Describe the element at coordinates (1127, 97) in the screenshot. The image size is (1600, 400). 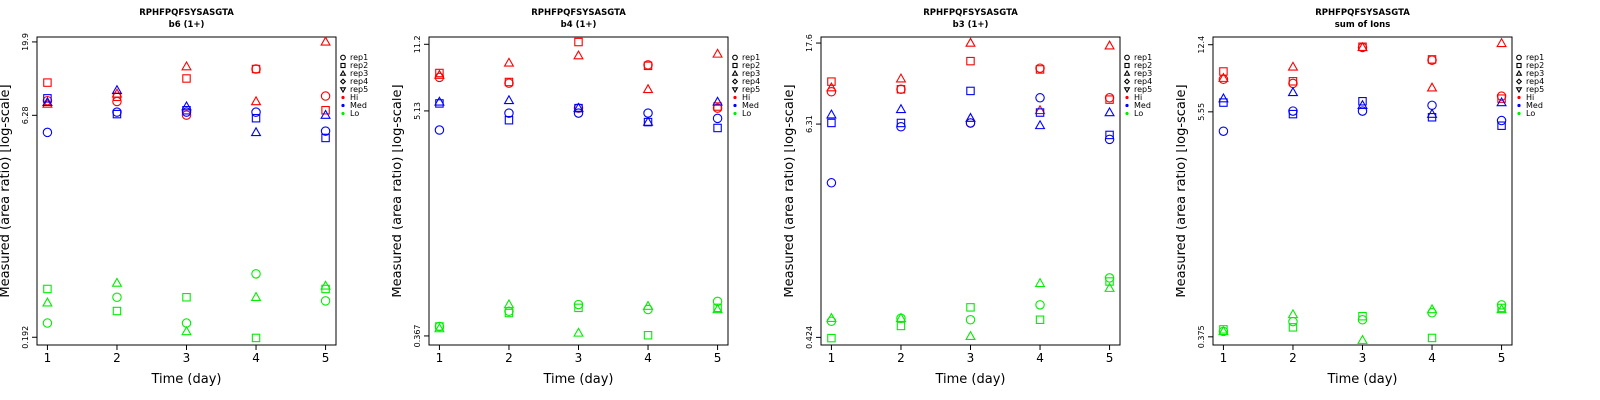
I see `legend-marker-hi` at that location.